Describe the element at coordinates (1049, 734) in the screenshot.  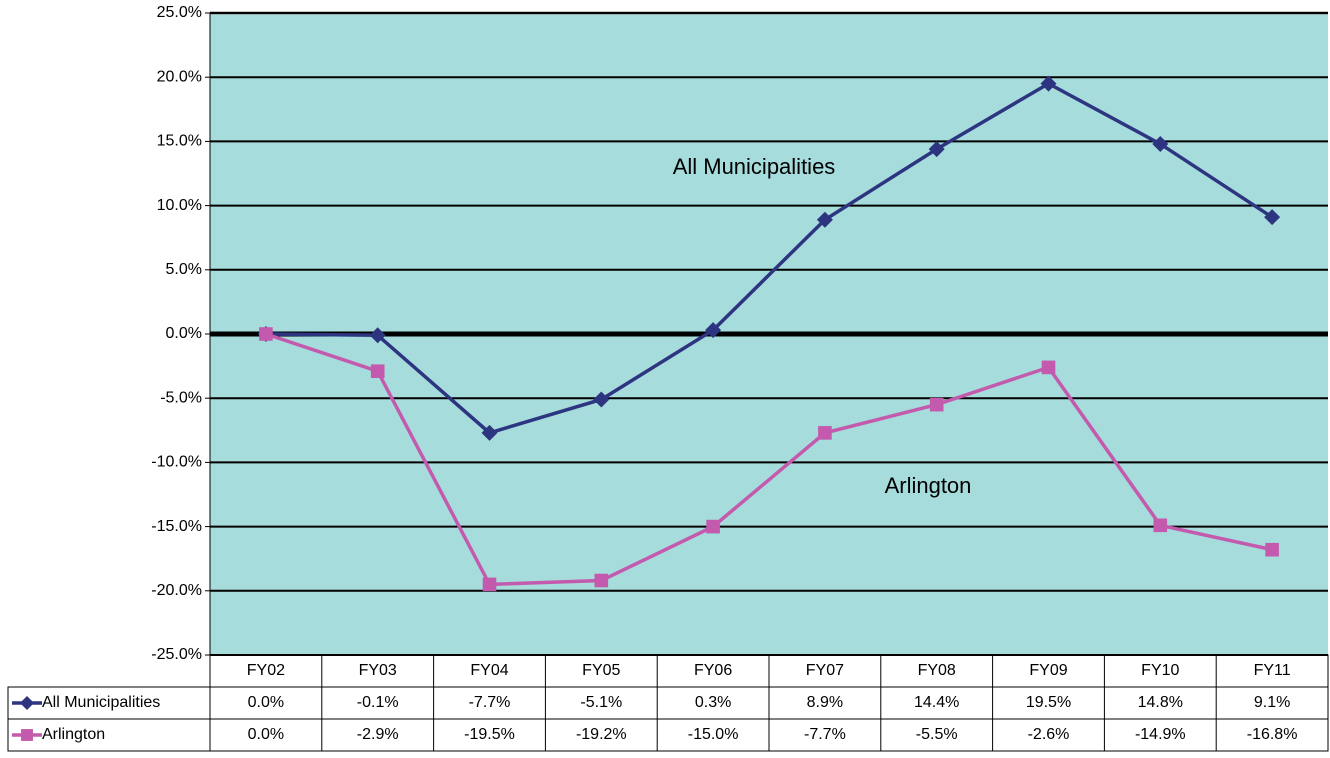
I see `table-value: -2.6%` at that location.